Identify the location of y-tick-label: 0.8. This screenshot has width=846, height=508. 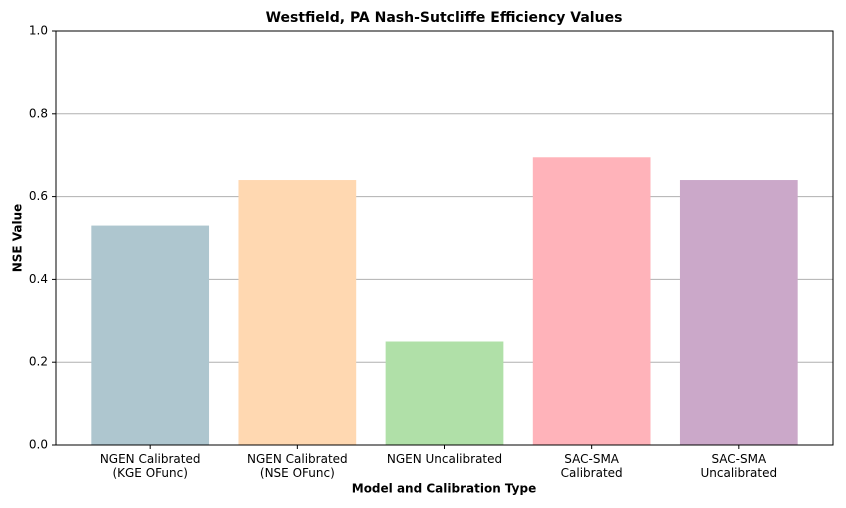
(38, 113).